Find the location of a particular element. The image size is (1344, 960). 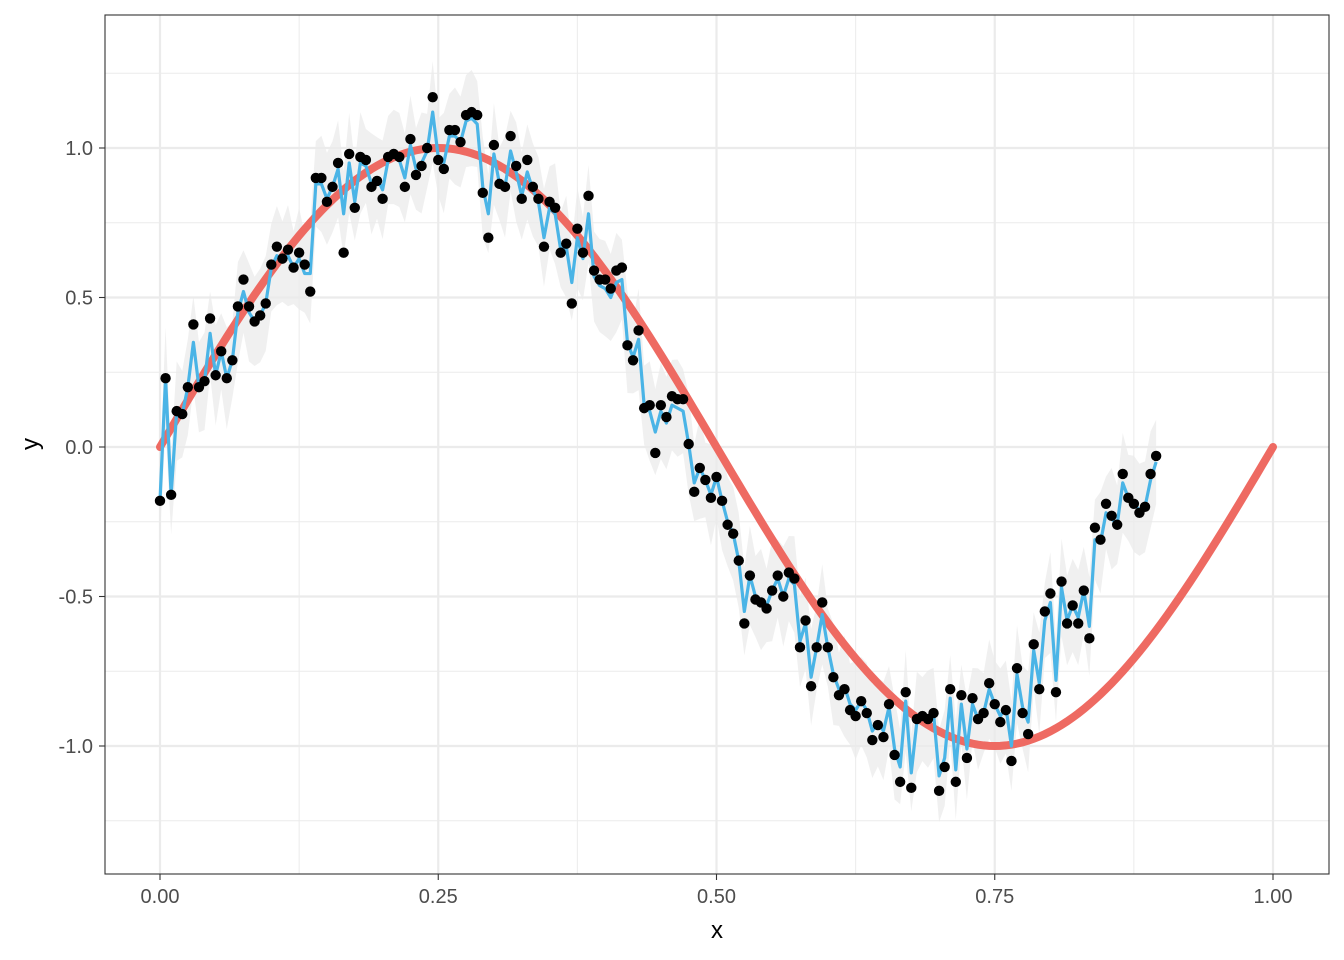

y-tick-label: 0.5 is located at coordinates (79, 299).